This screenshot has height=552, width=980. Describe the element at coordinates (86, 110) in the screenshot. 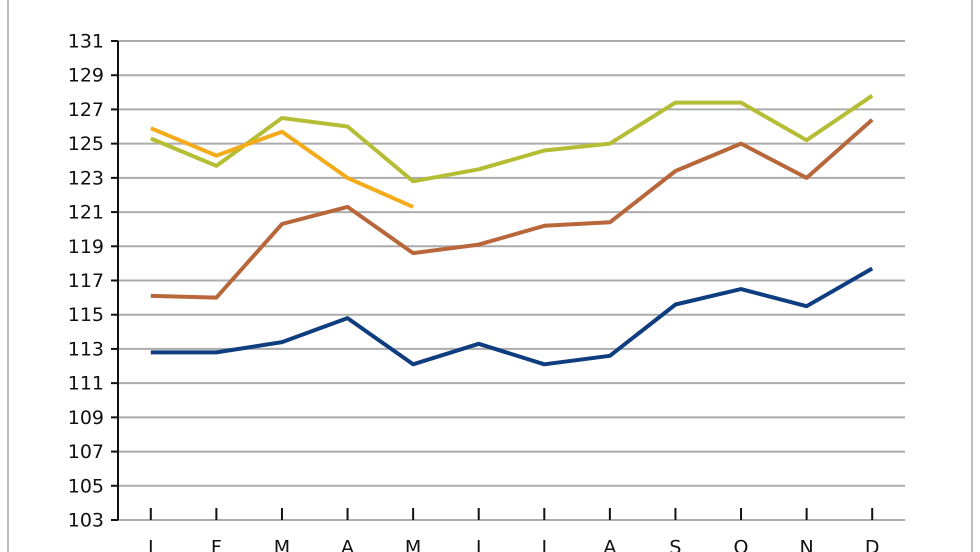

I see `y-tick-label: 127` at that location.